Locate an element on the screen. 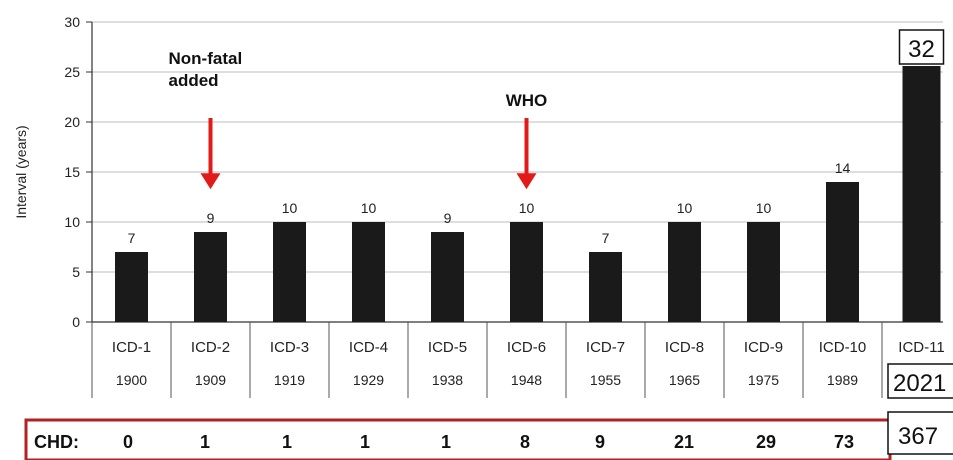  year-label: 1989 is located at coordinates (842, 380).